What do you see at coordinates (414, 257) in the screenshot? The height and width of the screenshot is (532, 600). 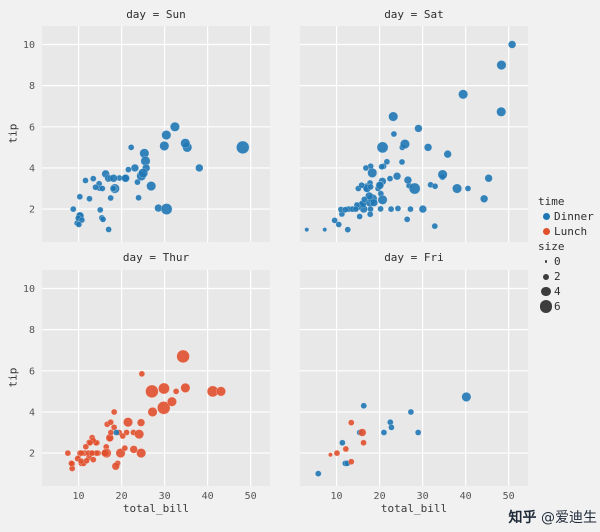 I see `facet-title-fri: day = Fri` at bounding box center [414, 257].